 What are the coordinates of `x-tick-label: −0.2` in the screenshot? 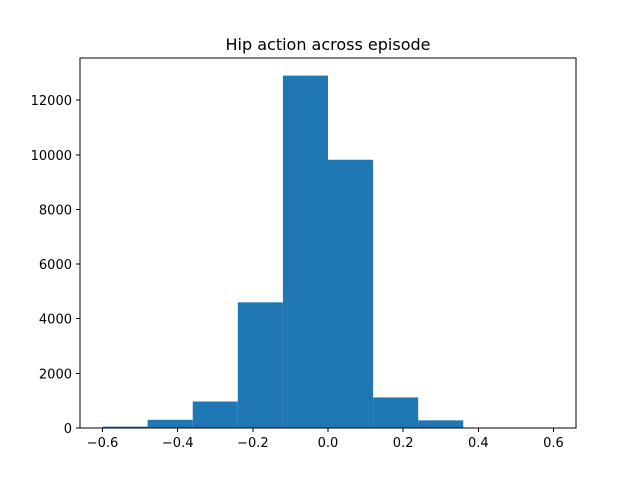 It's located at (253, 443).